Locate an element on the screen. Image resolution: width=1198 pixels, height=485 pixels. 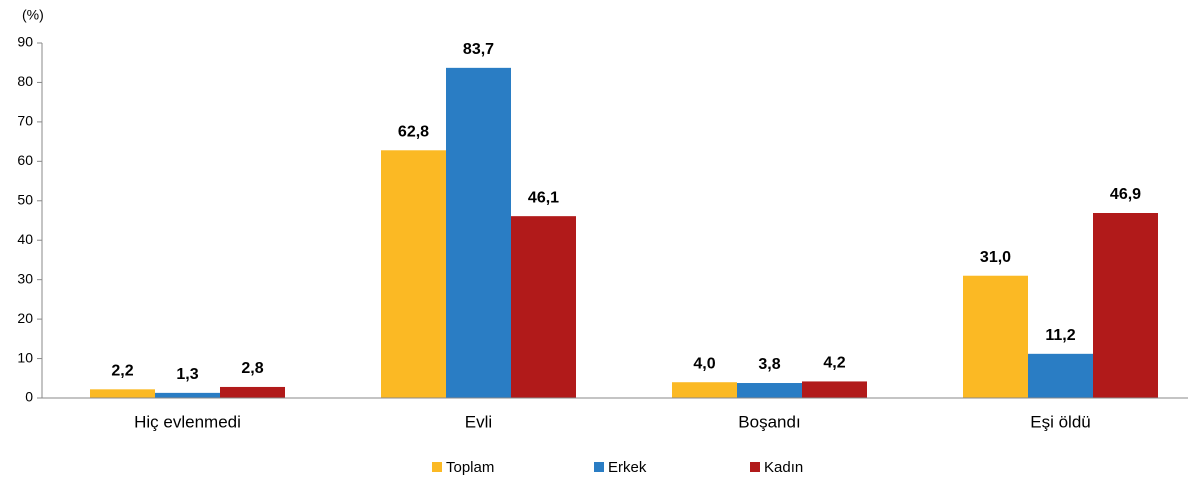
x-tick-label: Evli is located at coordinates (478, 421).